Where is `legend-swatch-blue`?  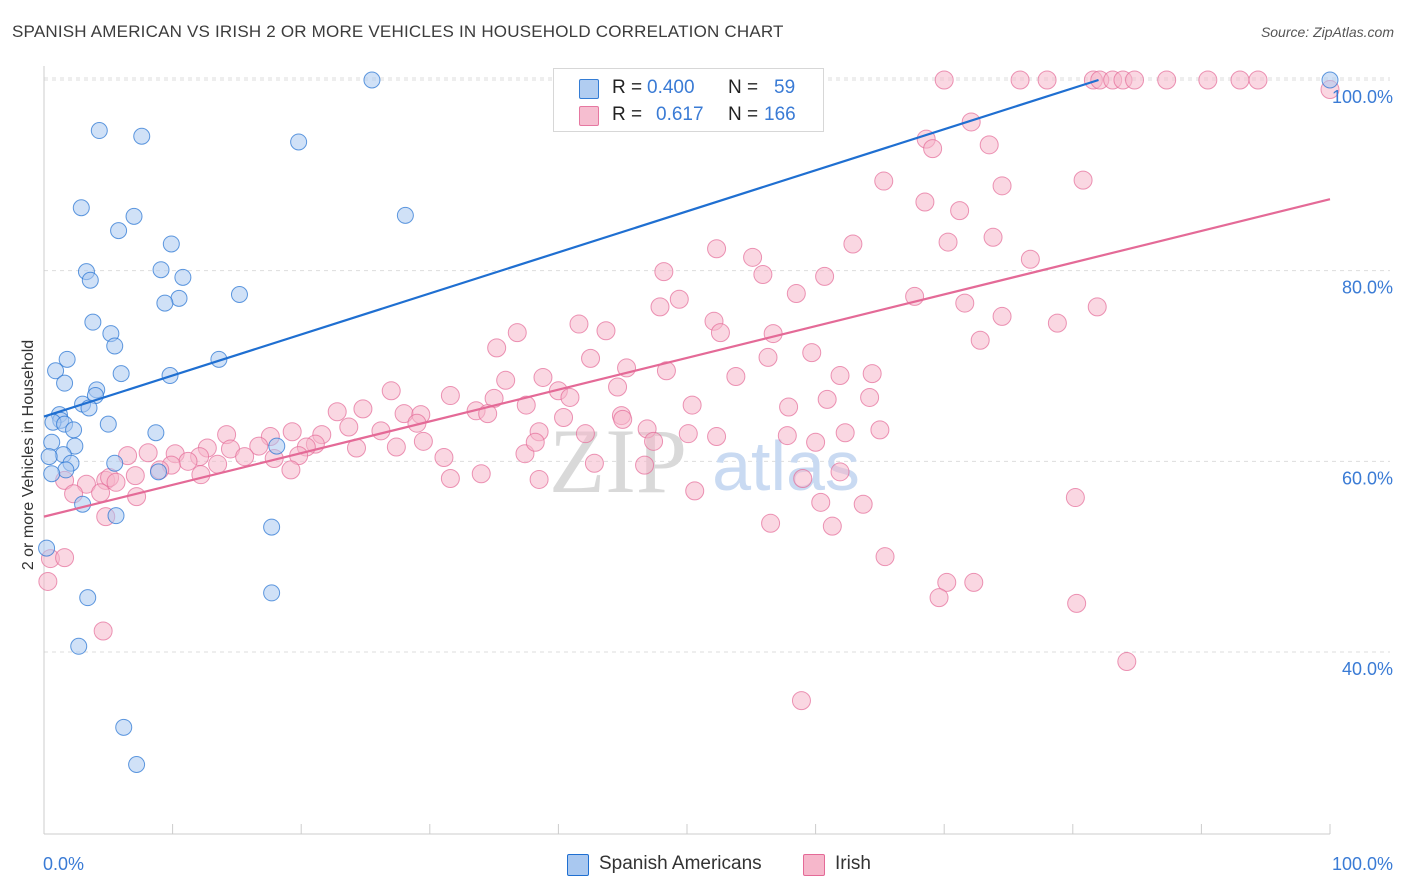 legend-swatch-blue is located at coordinates (589, 89).